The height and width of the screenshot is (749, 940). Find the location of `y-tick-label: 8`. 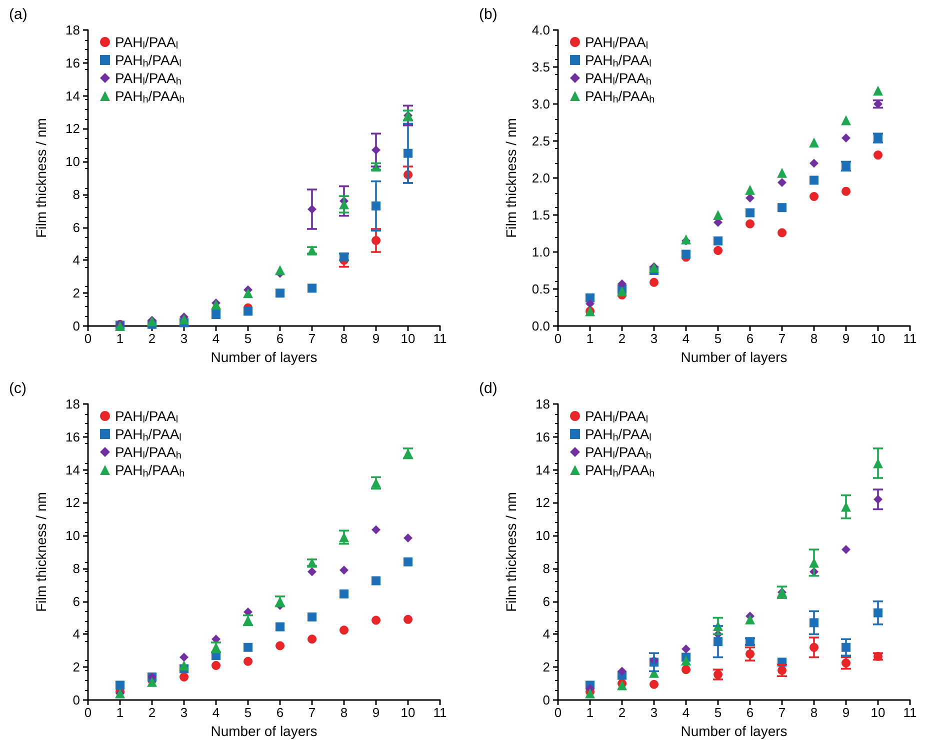

y-tick-label: 8 is located at coordinates (546, 568).